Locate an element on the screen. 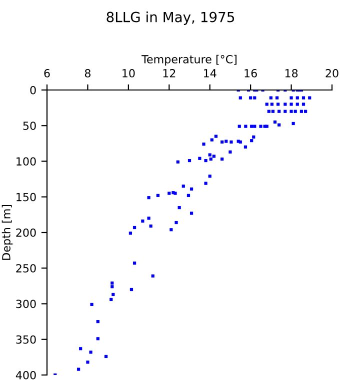  y-tick-label: 250 is located at coordinates (26, 268).